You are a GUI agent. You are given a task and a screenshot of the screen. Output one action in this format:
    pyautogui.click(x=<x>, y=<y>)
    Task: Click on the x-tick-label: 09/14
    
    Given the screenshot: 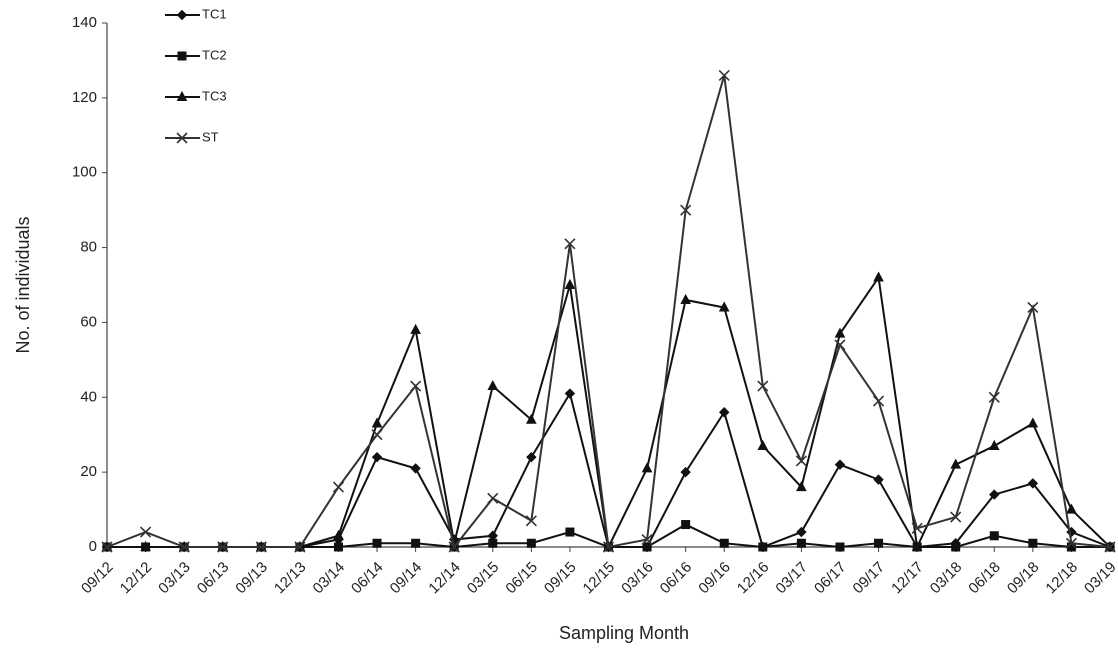 What is the action you would take?
    pyautogui.click(x=406, y=578)
    